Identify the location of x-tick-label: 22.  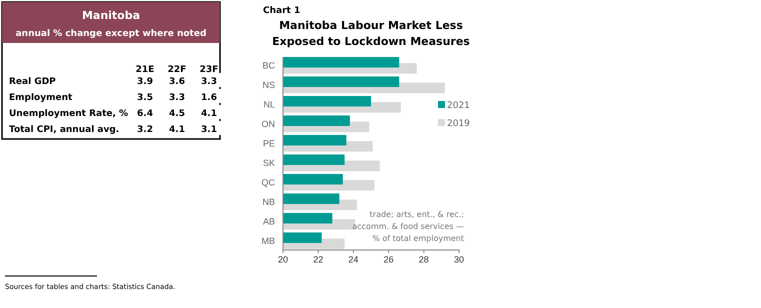
(318, 259).